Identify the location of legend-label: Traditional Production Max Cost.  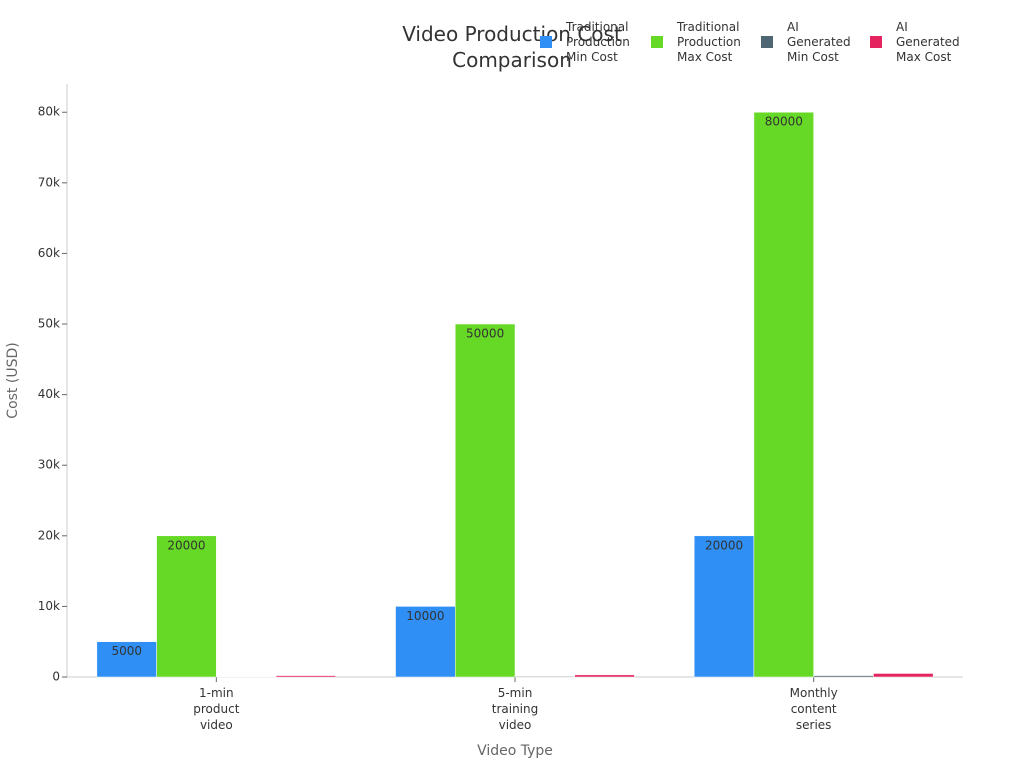
(708, 42).